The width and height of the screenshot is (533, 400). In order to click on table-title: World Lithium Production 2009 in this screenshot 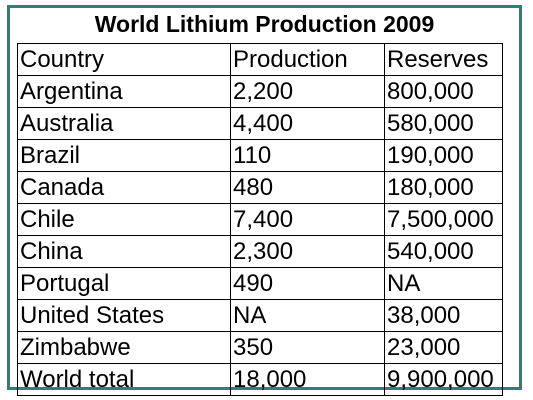, I will do `click(264, 24)`.